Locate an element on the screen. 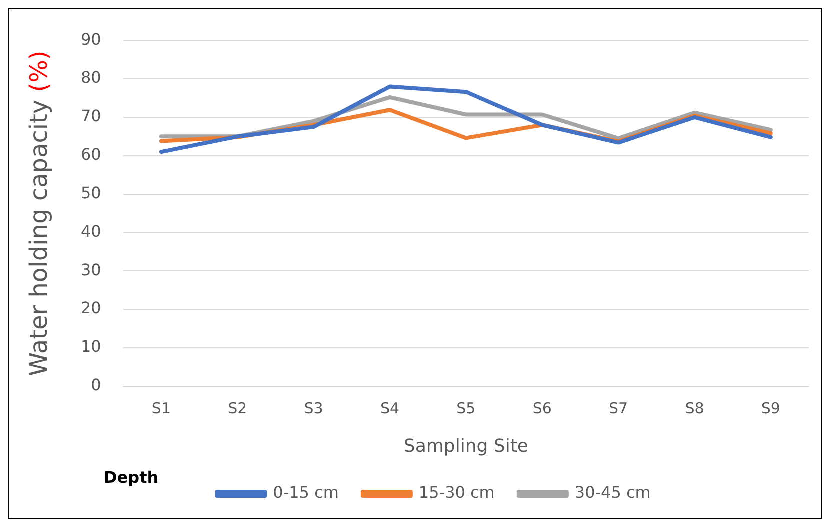 The width and height of the screenshot is (830, 527). legend-label: 15-30 cm is located at coordinates (456, 492).